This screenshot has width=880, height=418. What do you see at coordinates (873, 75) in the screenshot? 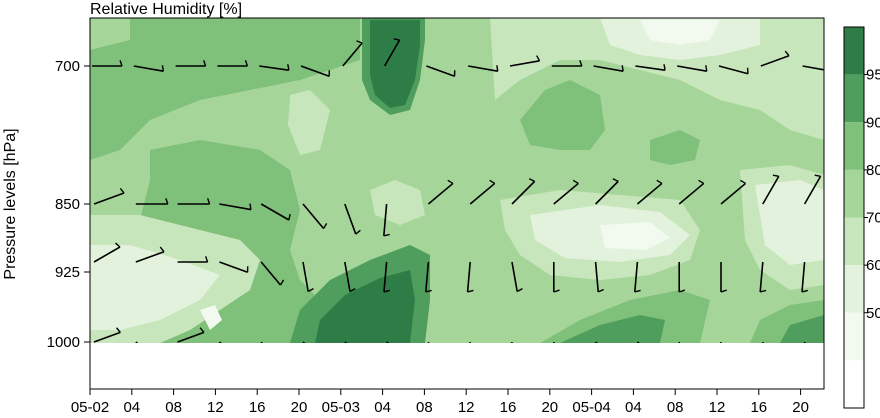
I see `colorbar-tick-label: 95` at bounding box center [873, 75].